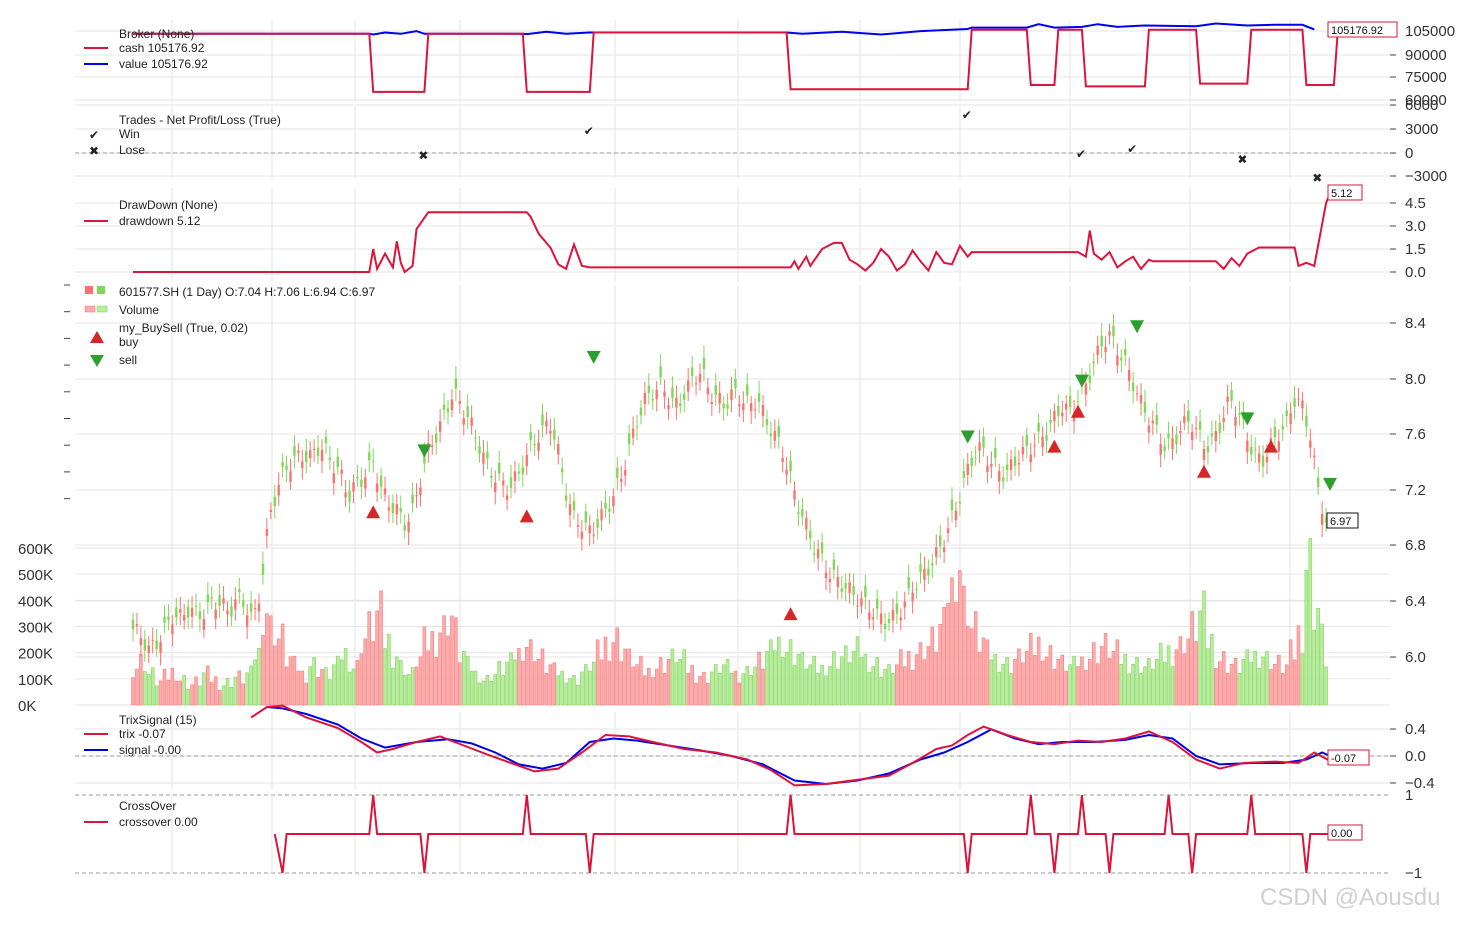  I want to click on sell-signal-marker, so click(1081, 381).